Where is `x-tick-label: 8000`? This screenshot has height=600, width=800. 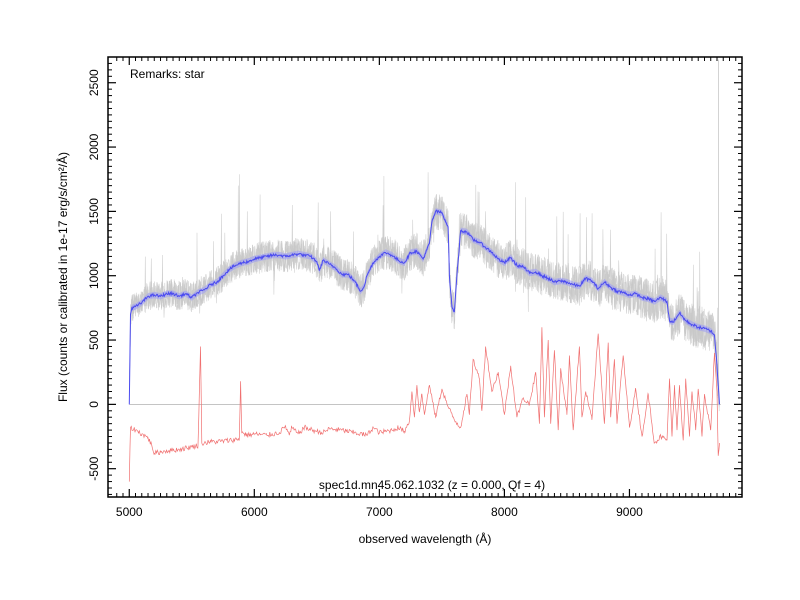 x-tick-label: 8000 is located at coordinates (504, 512).